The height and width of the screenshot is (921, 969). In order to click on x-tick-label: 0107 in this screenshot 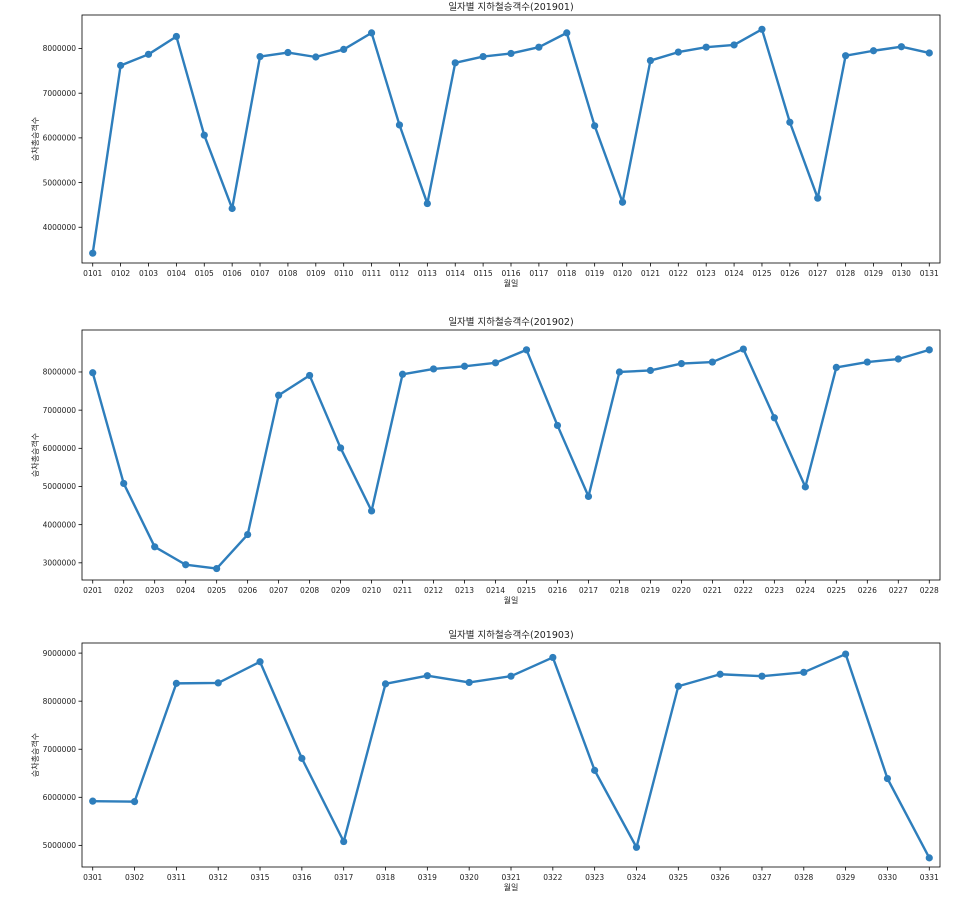, I will do `click(259, 273)`.